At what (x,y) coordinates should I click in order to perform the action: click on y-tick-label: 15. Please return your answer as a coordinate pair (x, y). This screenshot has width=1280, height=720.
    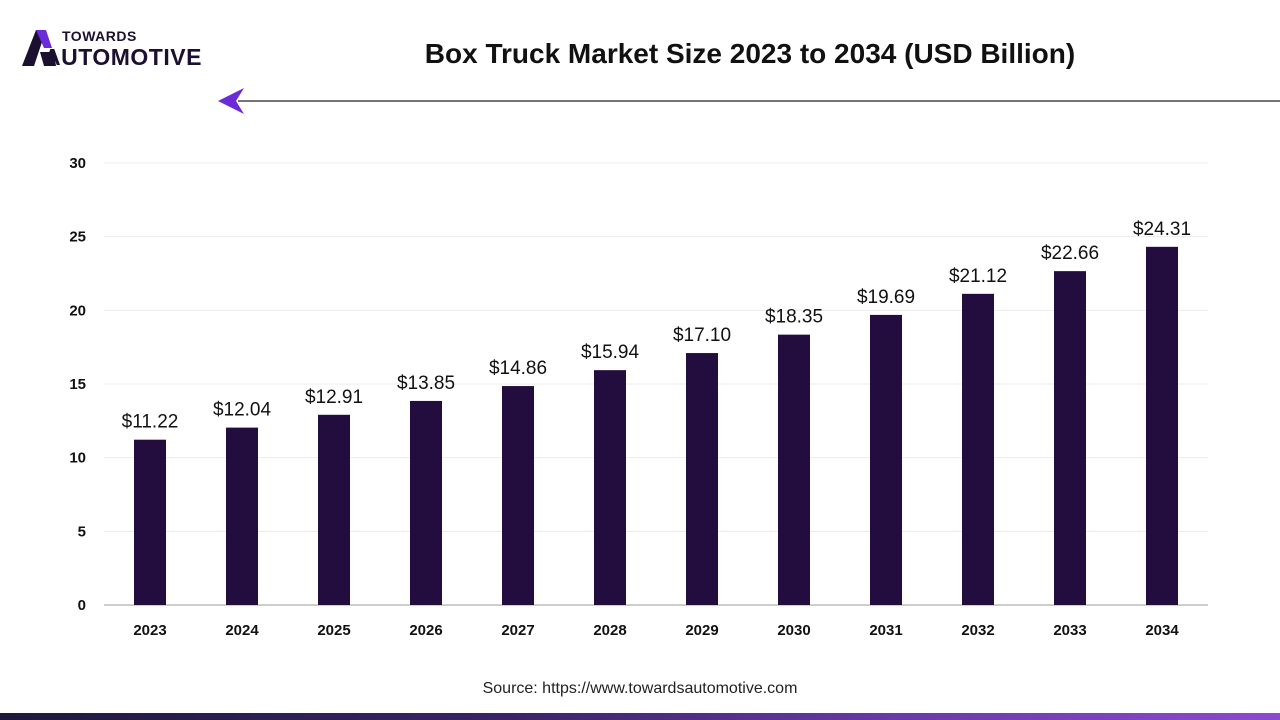
    Looking at the image, I should click on (77, 384).